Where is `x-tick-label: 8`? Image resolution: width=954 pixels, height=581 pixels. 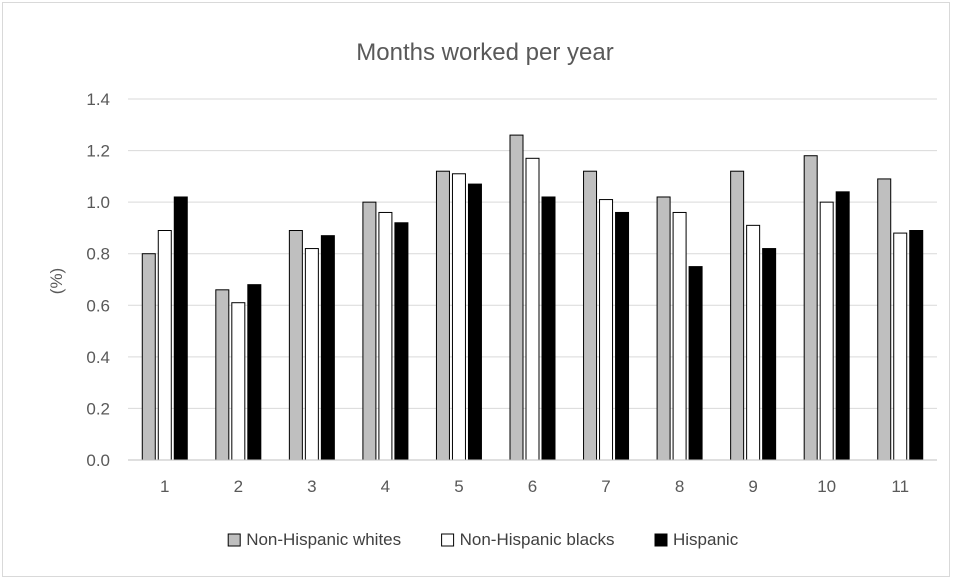
x-tick-label: 8 is located at coordinates (679, 486).